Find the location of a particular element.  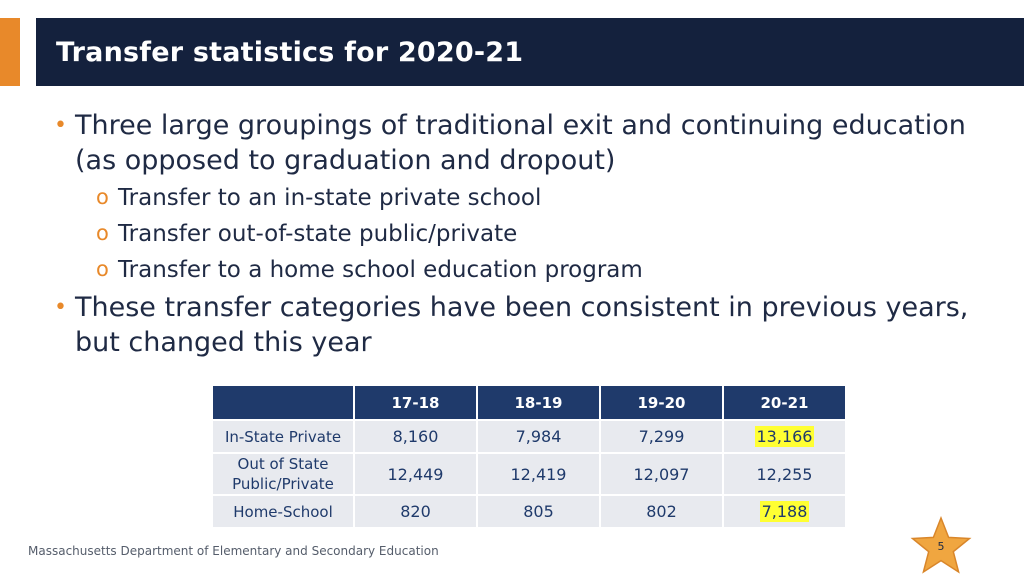

star-icon is located at coordinates (941, 544).